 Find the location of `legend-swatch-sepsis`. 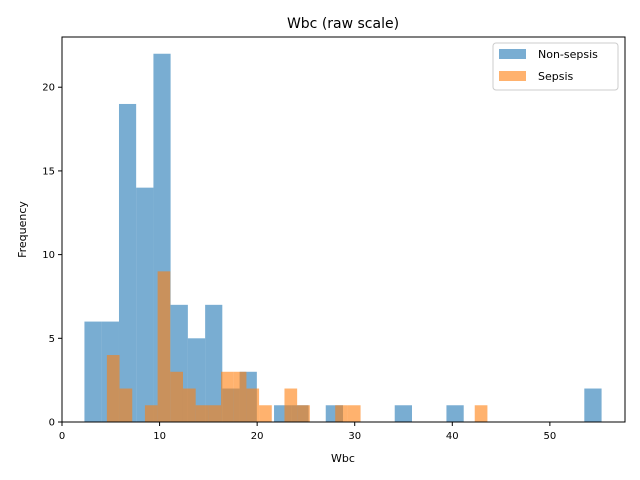

legend-swatch-sepsis is located at coordinates (512, 76).